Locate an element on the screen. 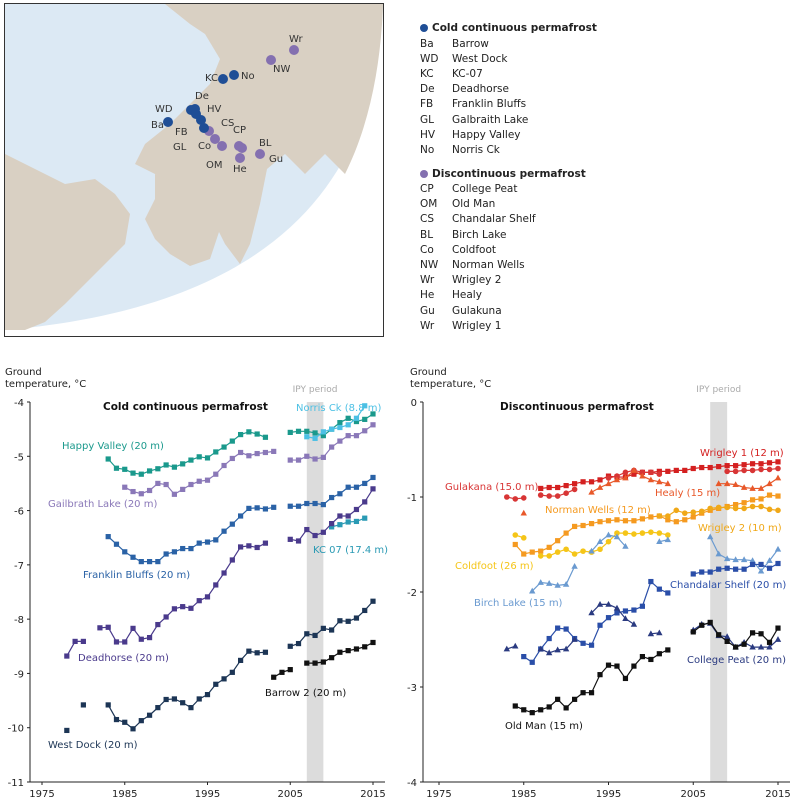 This screenshot has height=806, width=800. legend-name: Old Man is located at coordinates (474, 204).